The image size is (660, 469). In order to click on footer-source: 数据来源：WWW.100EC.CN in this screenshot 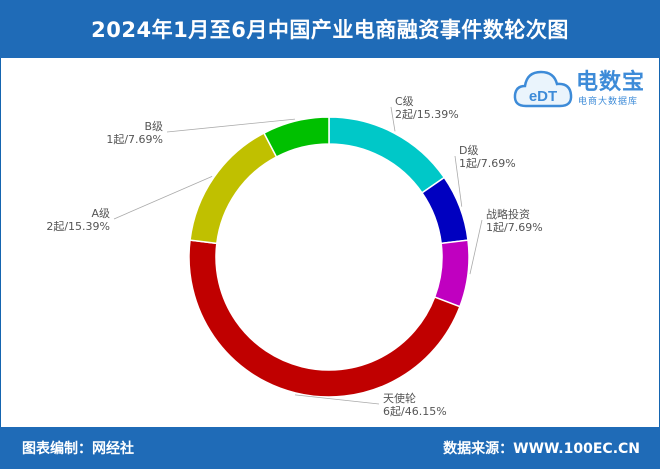, I will do `click(541, 449)`.